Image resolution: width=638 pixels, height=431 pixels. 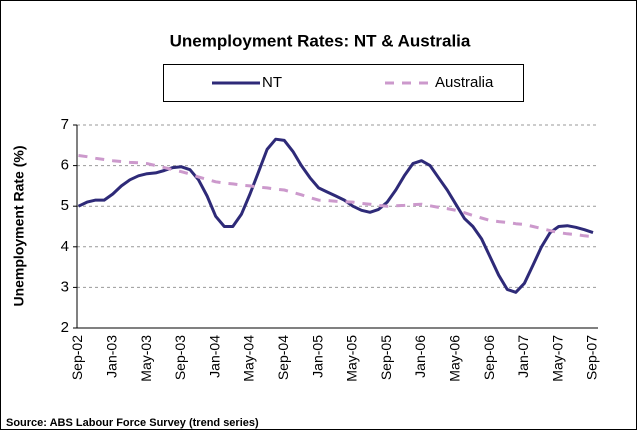 What do you see at coordinates (283, 357) in the screenshot?
I see `x-tick-label: Sep-04` at bounding box center [283, 357].